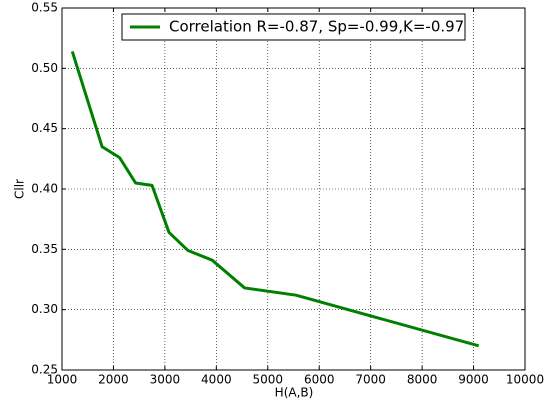  Describe the element at coordinates (422, 380) in the screenshot. I see `x-tick-label: 8000` at that location.